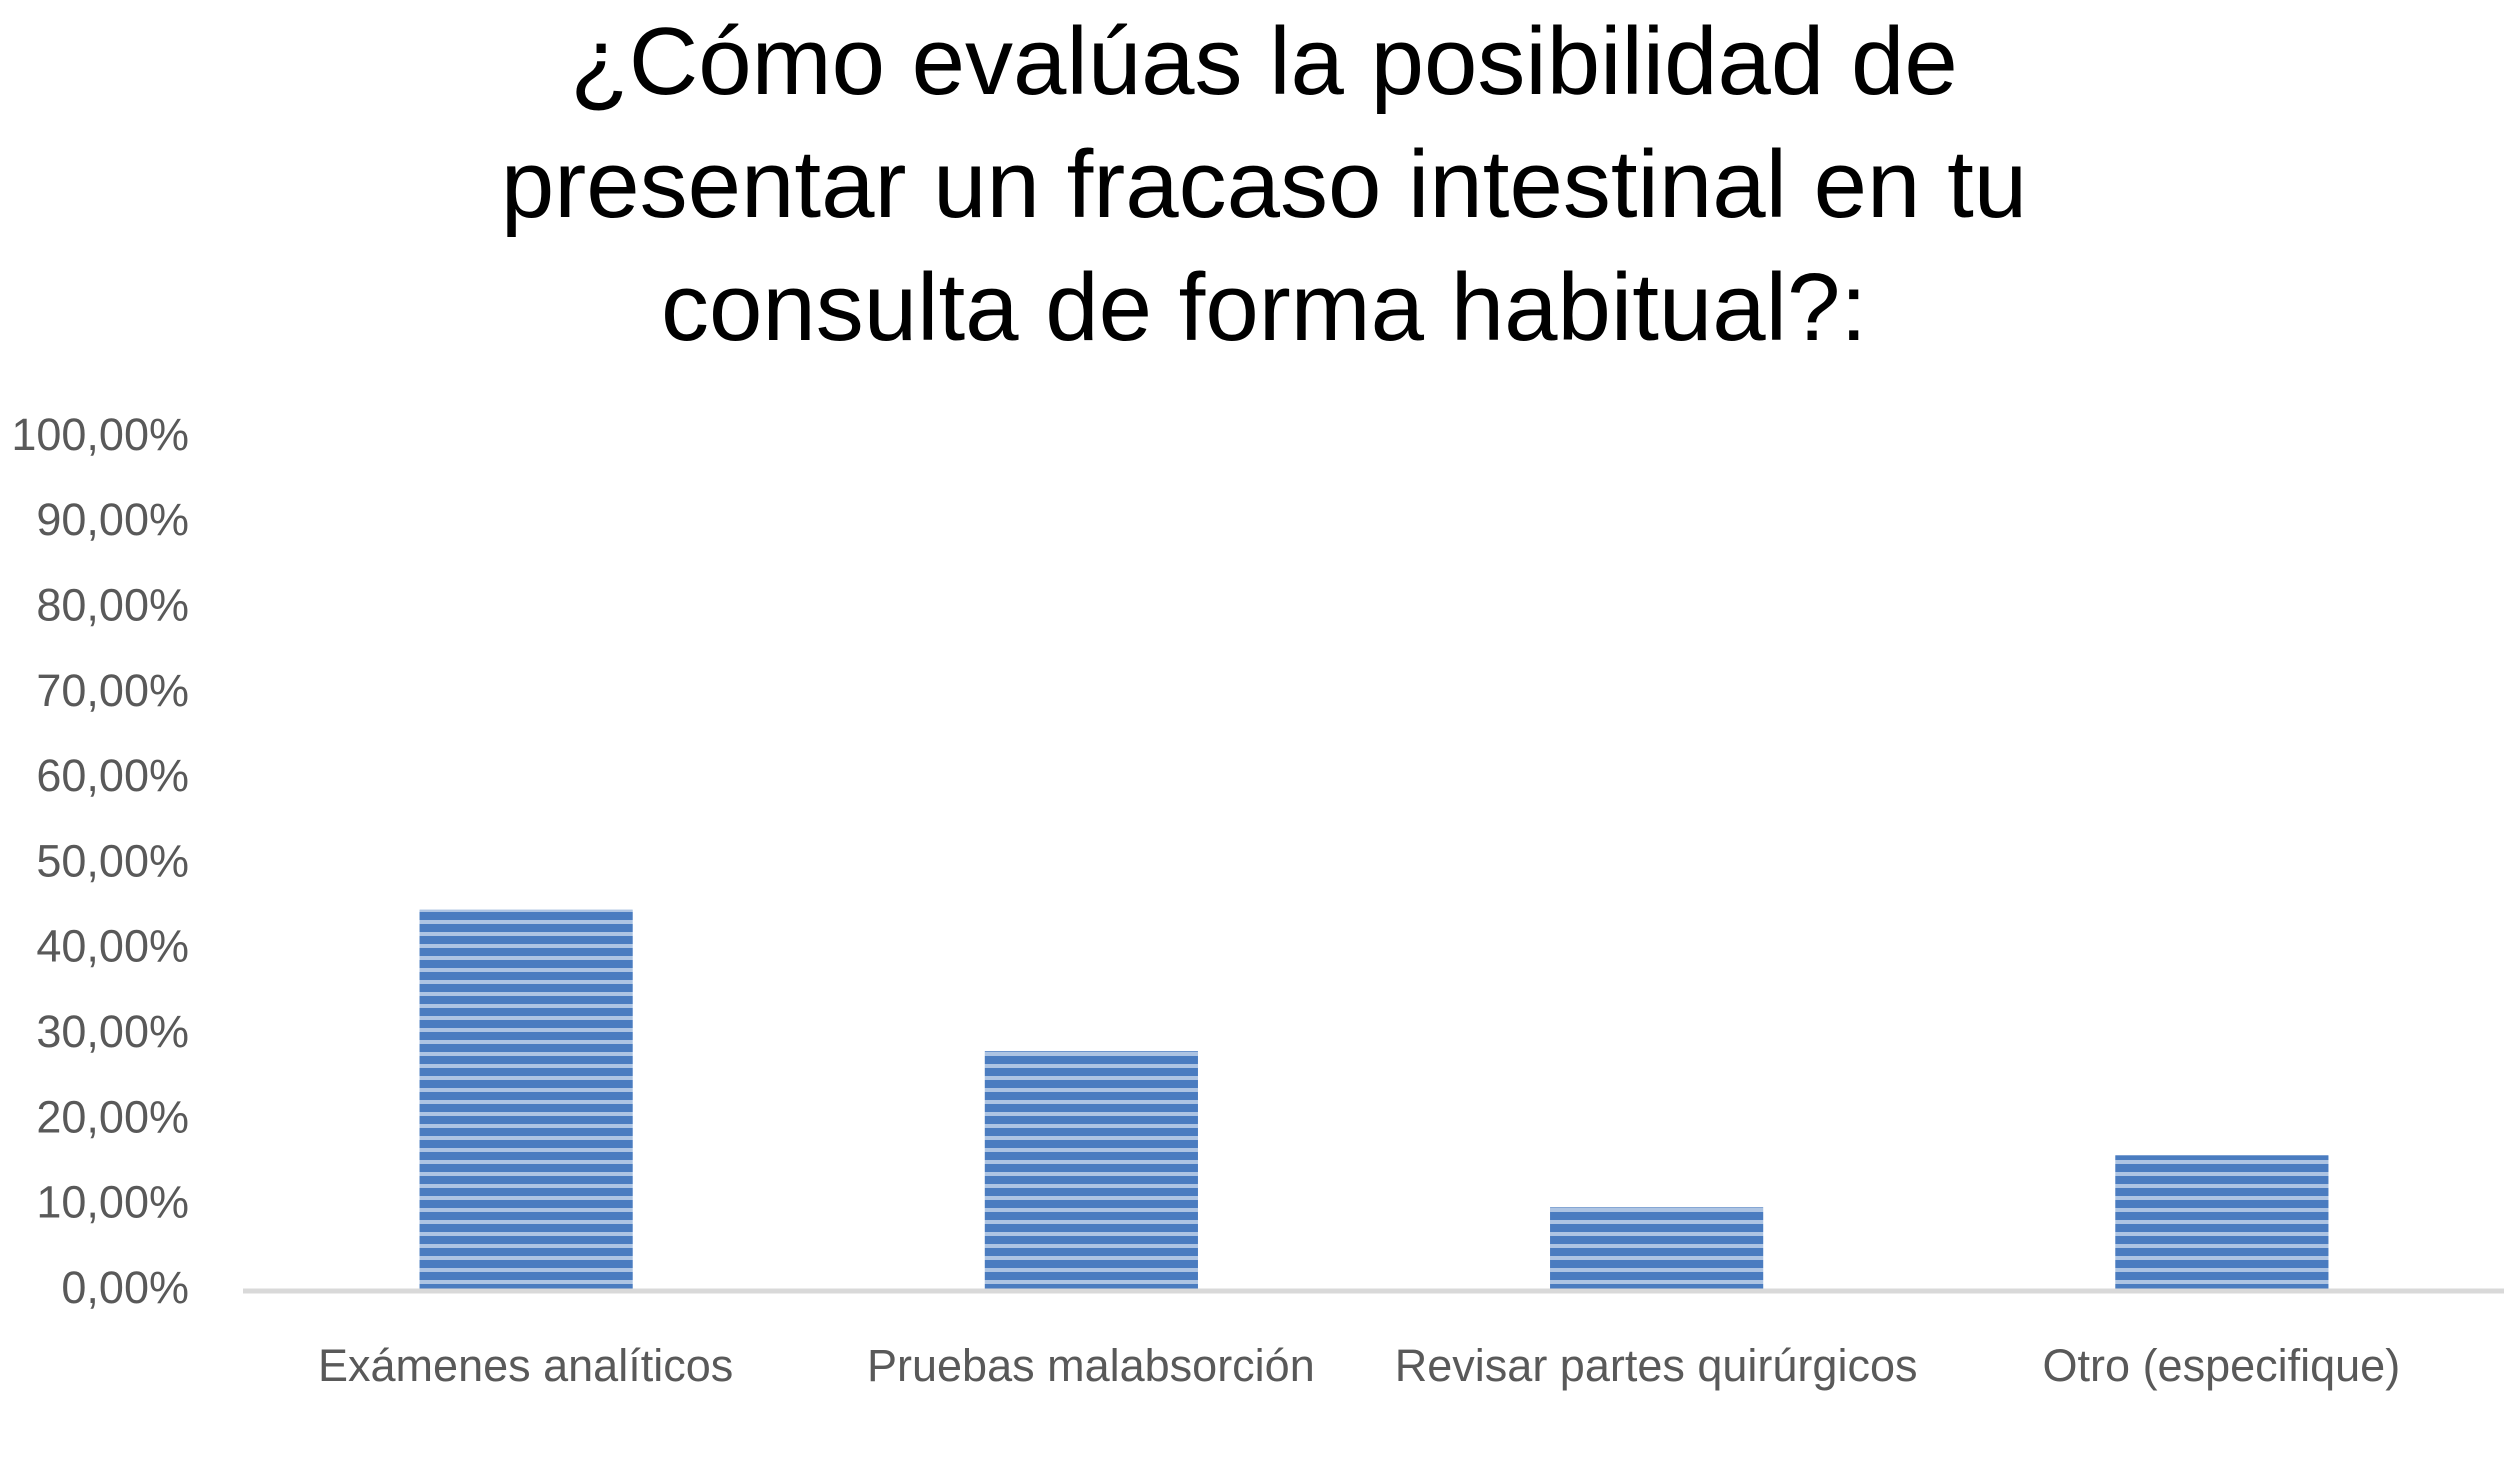  Describe the element at coordinates (112, 690) in the screenshot. I see `y-tick-label: 70,00%` at that location.